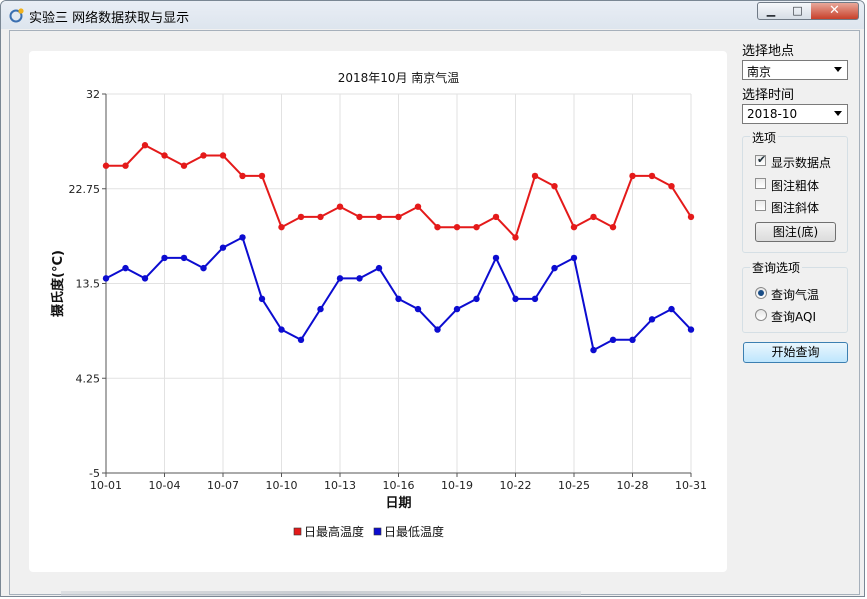 Image resolution: width=867 pixels, height=599 pixels. What do you see at coordinates (574, 485) in the screenshot?
I see `x-tick-label: 10-25` at bounding box center [574, 485].